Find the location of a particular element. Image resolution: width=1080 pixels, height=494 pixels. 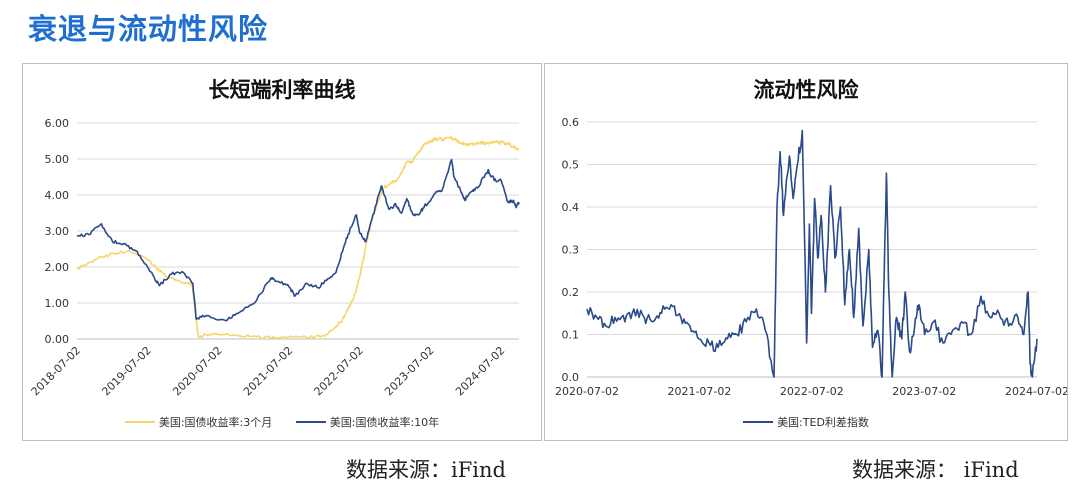

y-tick-label: 4.00 is located at coordinates (57, 195).